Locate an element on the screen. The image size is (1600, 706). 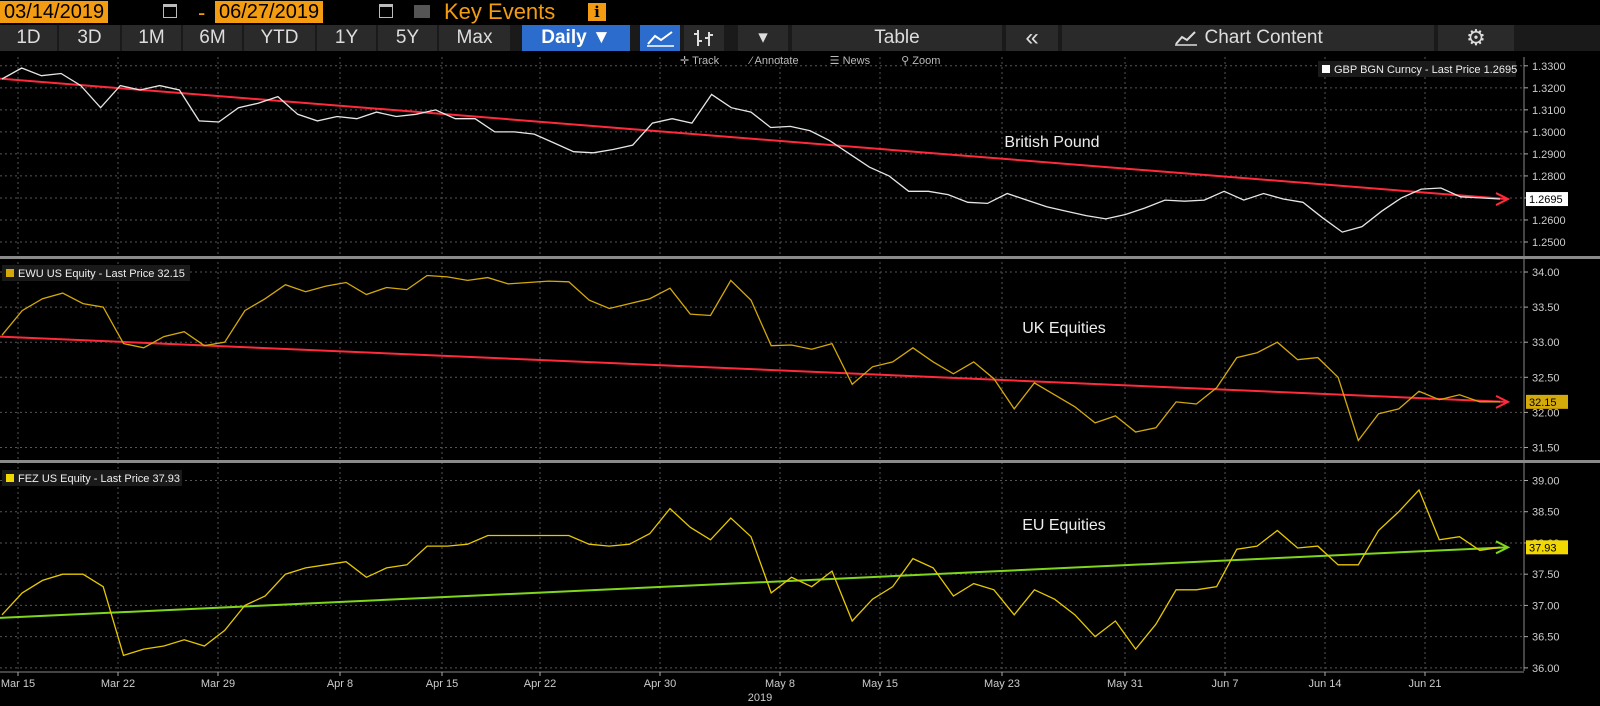
x-tick-label: Jun 21 is located at coordinates (1424, 684).